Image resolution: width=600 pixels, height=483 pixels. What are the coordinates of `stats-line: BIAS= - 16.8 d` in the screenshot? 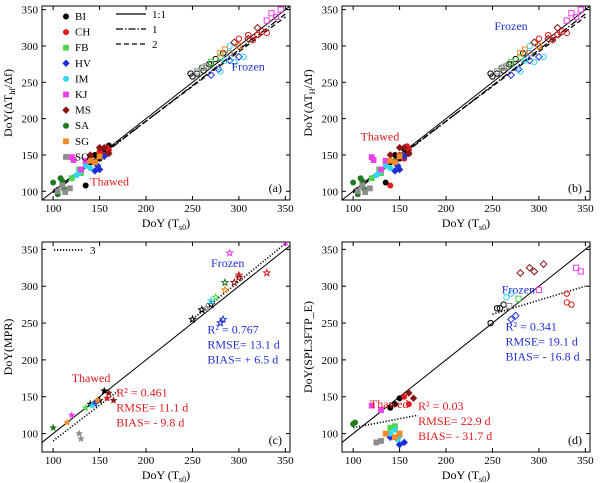 It's located at (542, 356).